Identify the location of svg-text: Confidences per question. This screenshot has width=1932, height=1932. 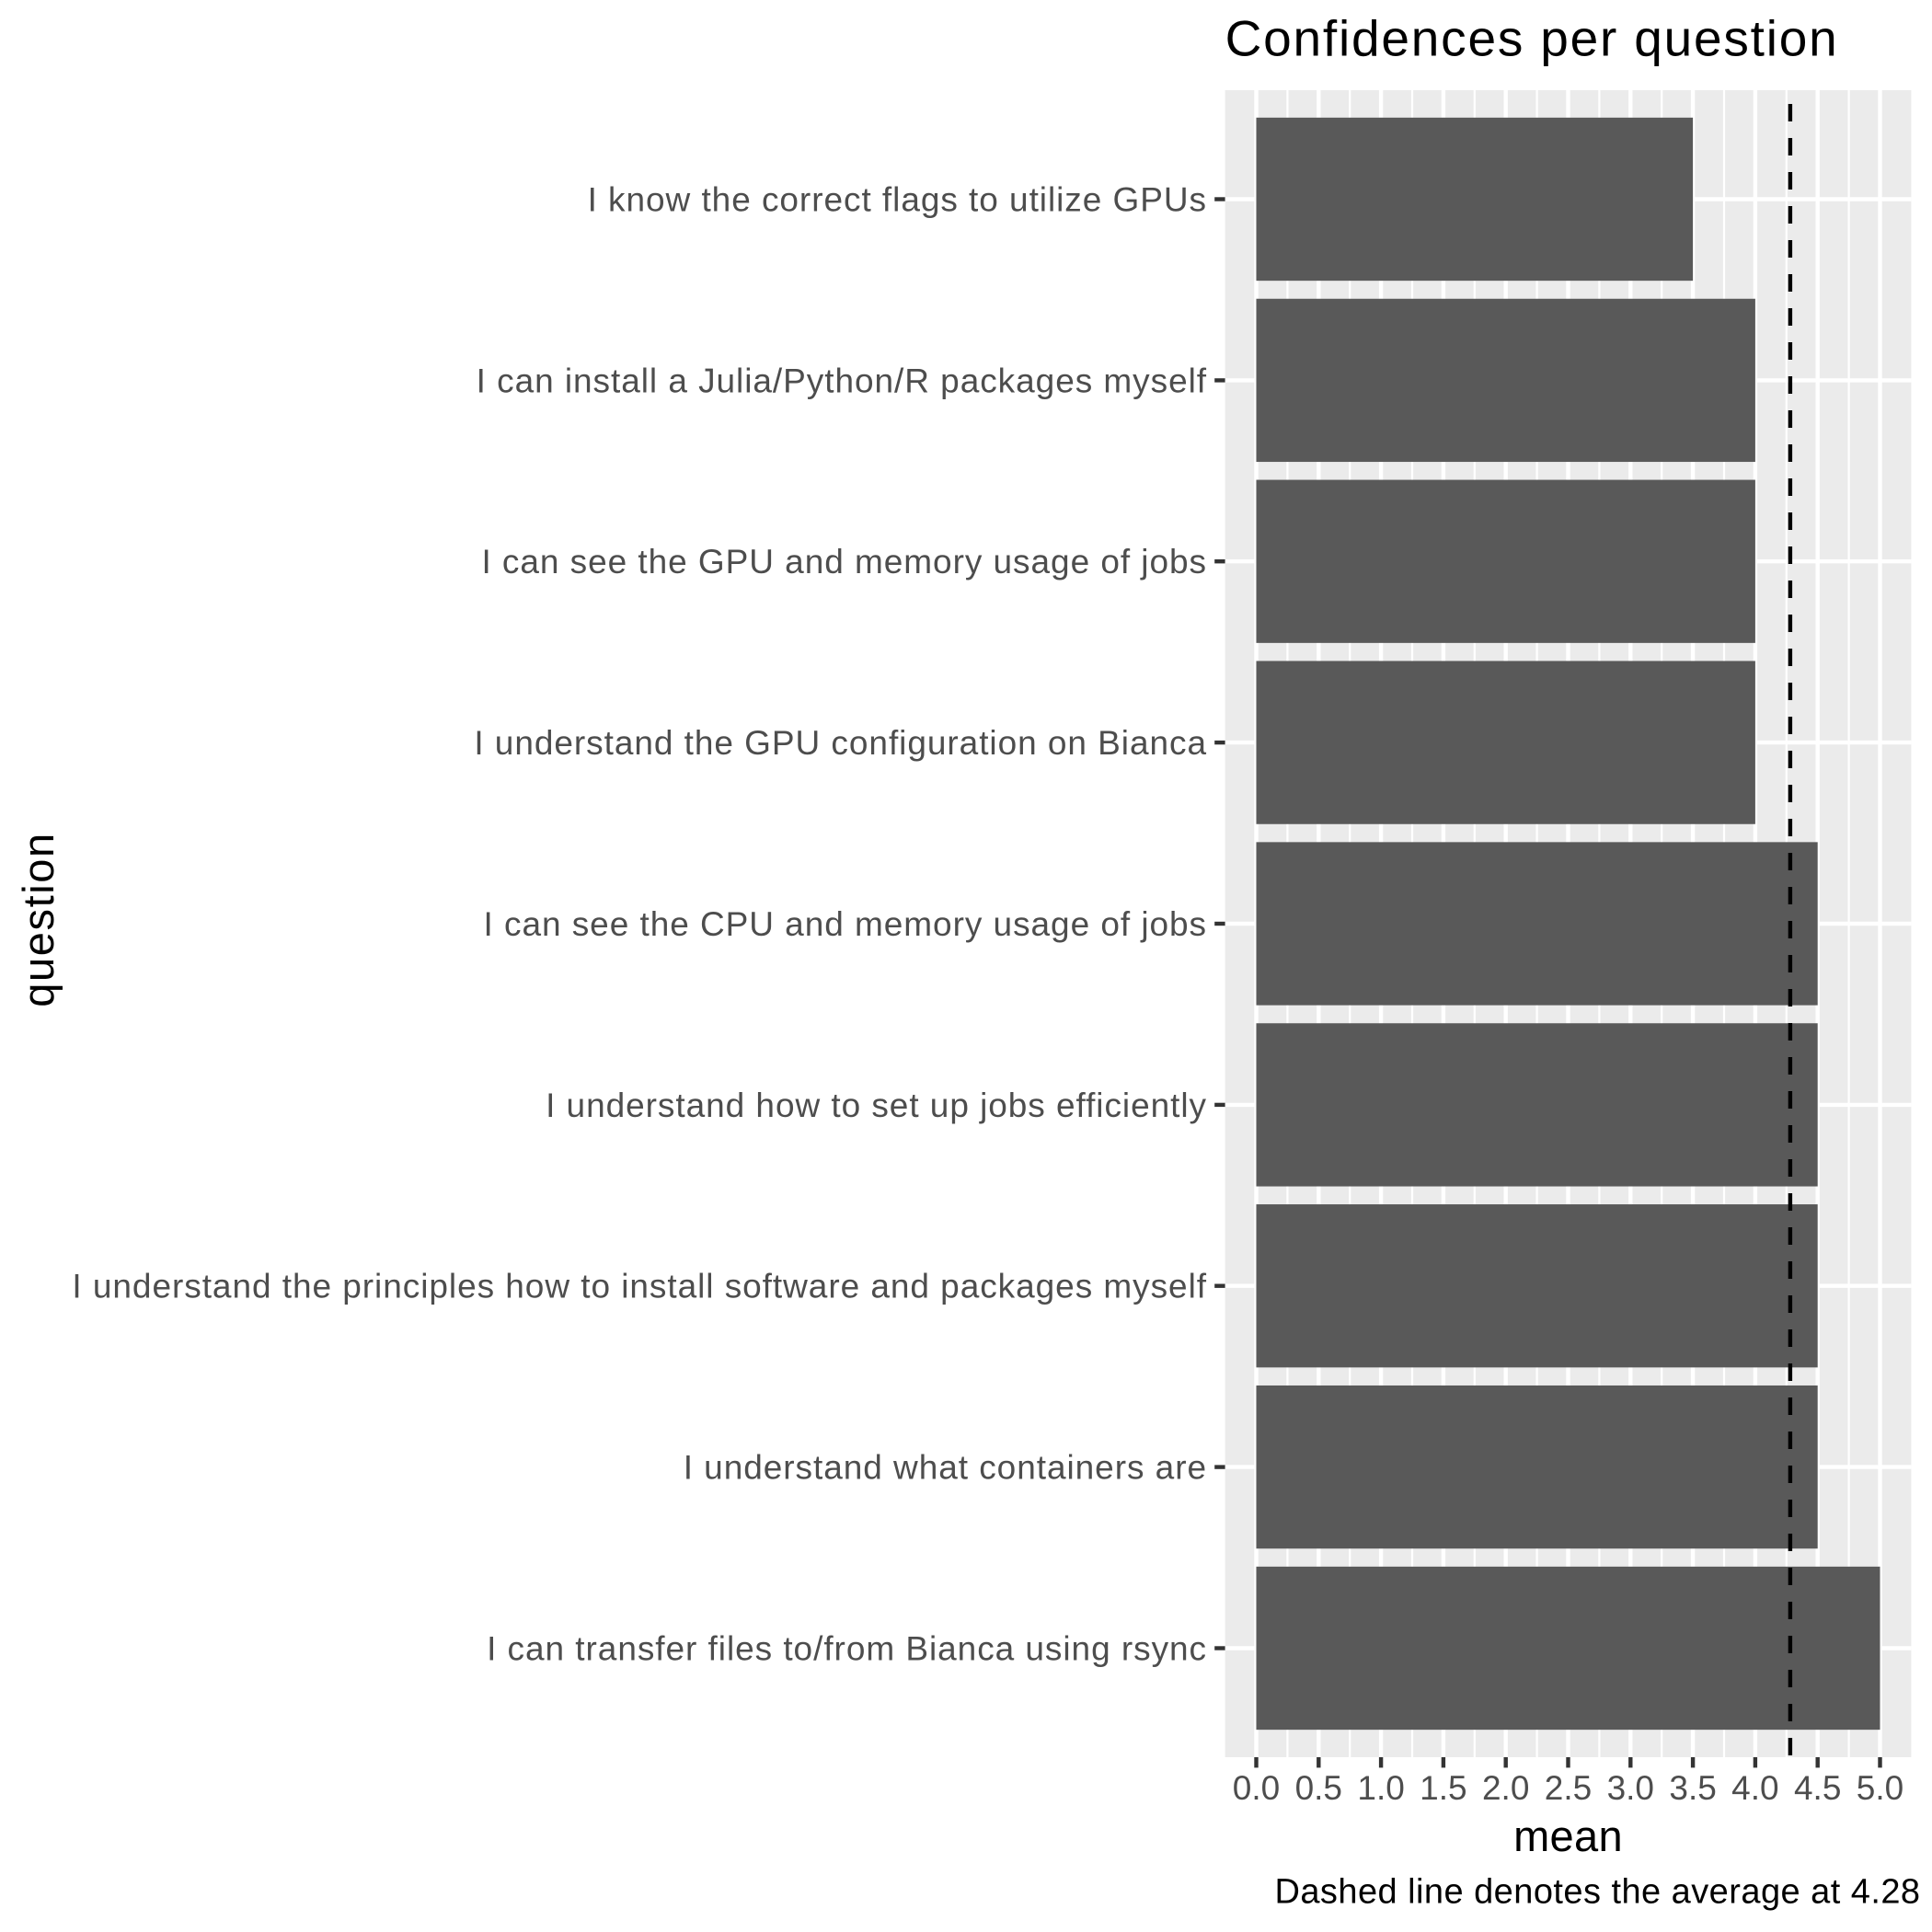
(1532, 38).